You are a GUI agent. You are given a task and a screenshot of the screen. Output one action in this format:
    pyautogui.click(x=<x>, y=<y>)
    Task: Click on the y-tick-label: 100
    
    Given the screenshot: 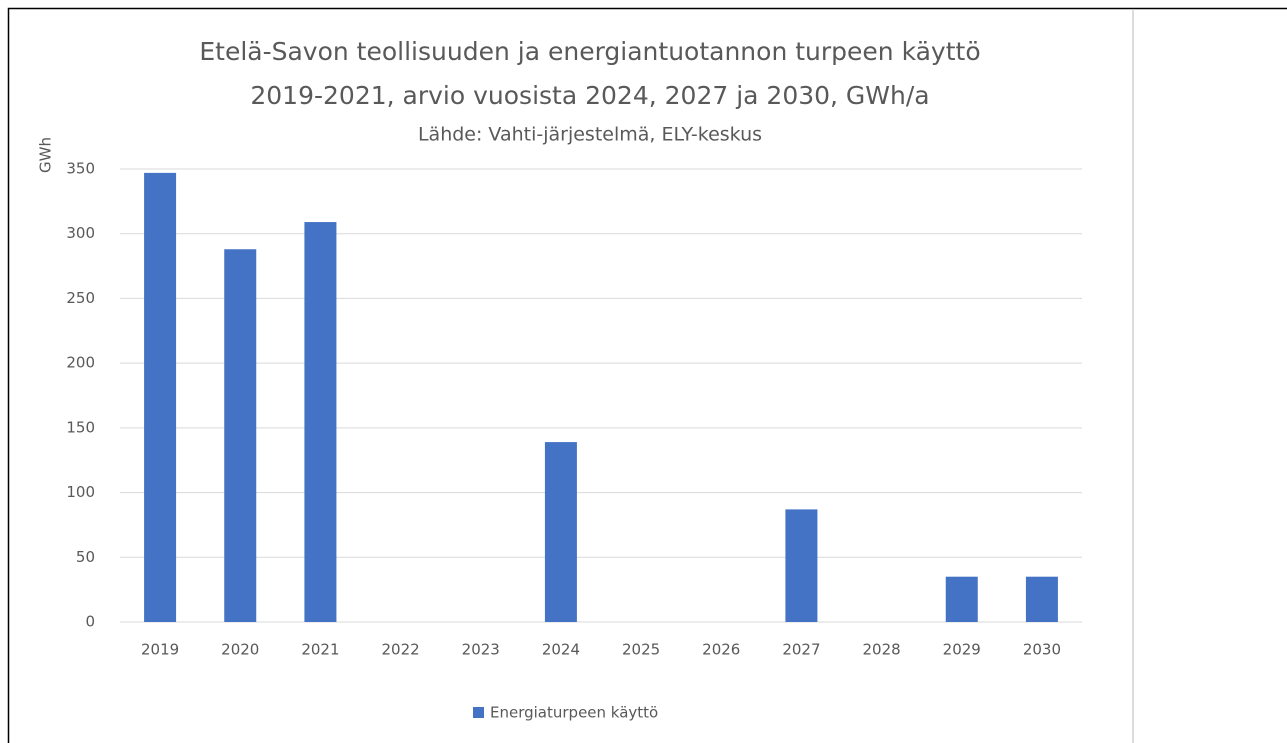 What is the action you would take?
    pyautogui.click(x=80, y=492)
    